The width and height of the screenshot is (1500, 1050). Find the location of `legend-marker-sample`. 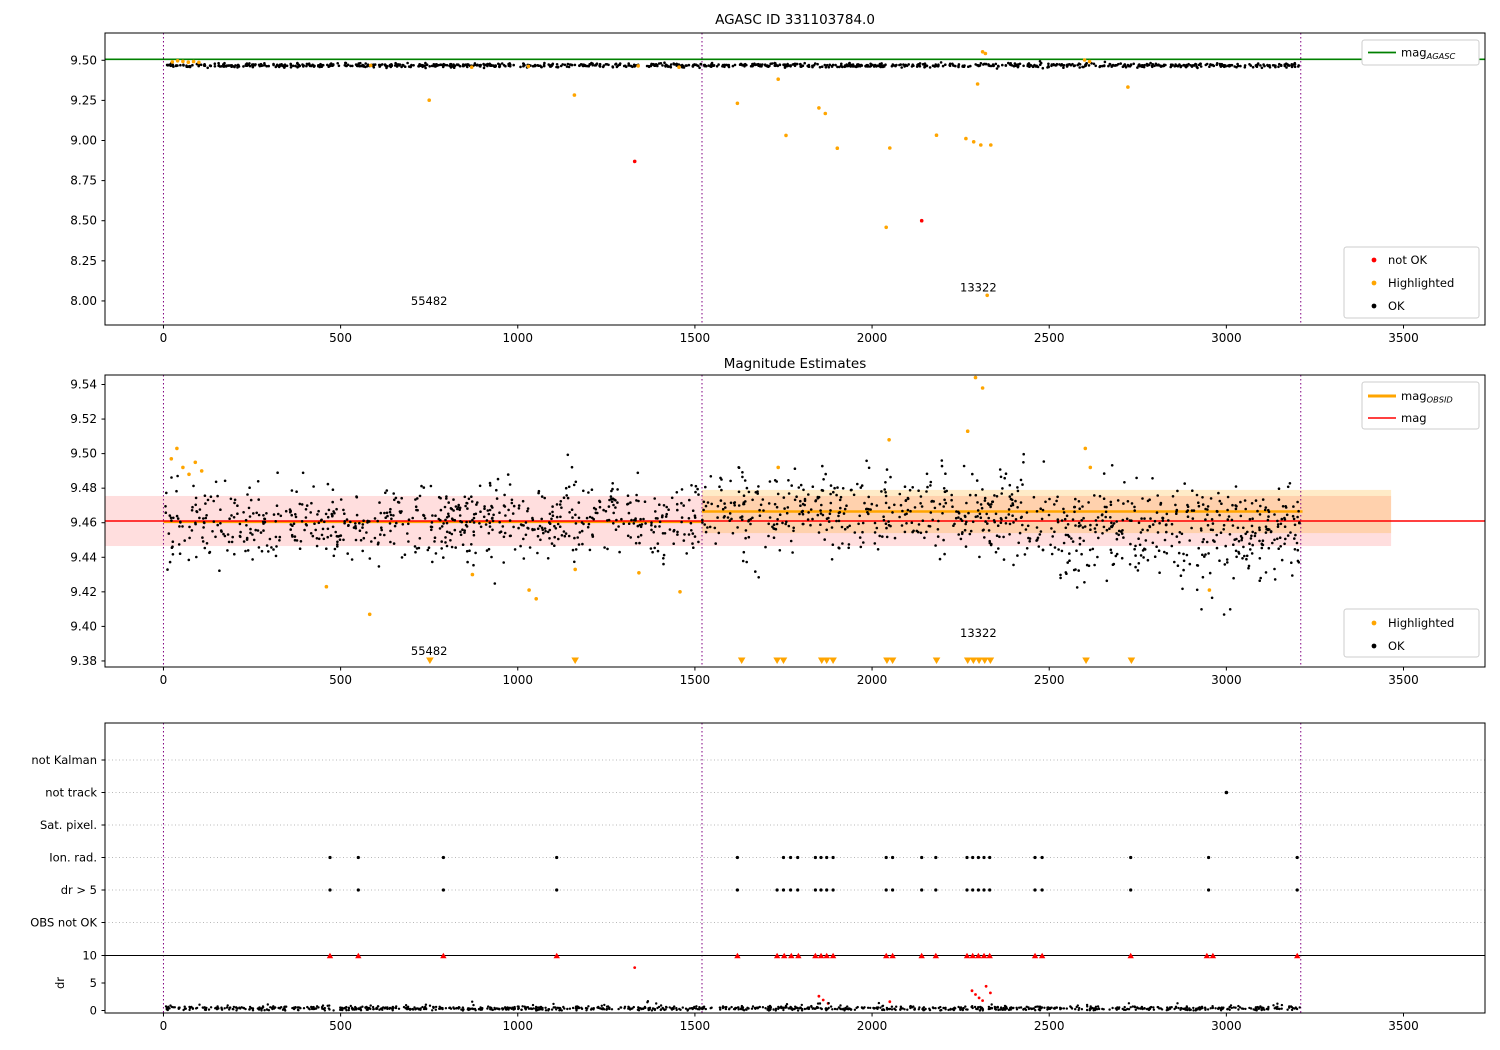

legend-marker-sample is located at coordinates (1374, 623).